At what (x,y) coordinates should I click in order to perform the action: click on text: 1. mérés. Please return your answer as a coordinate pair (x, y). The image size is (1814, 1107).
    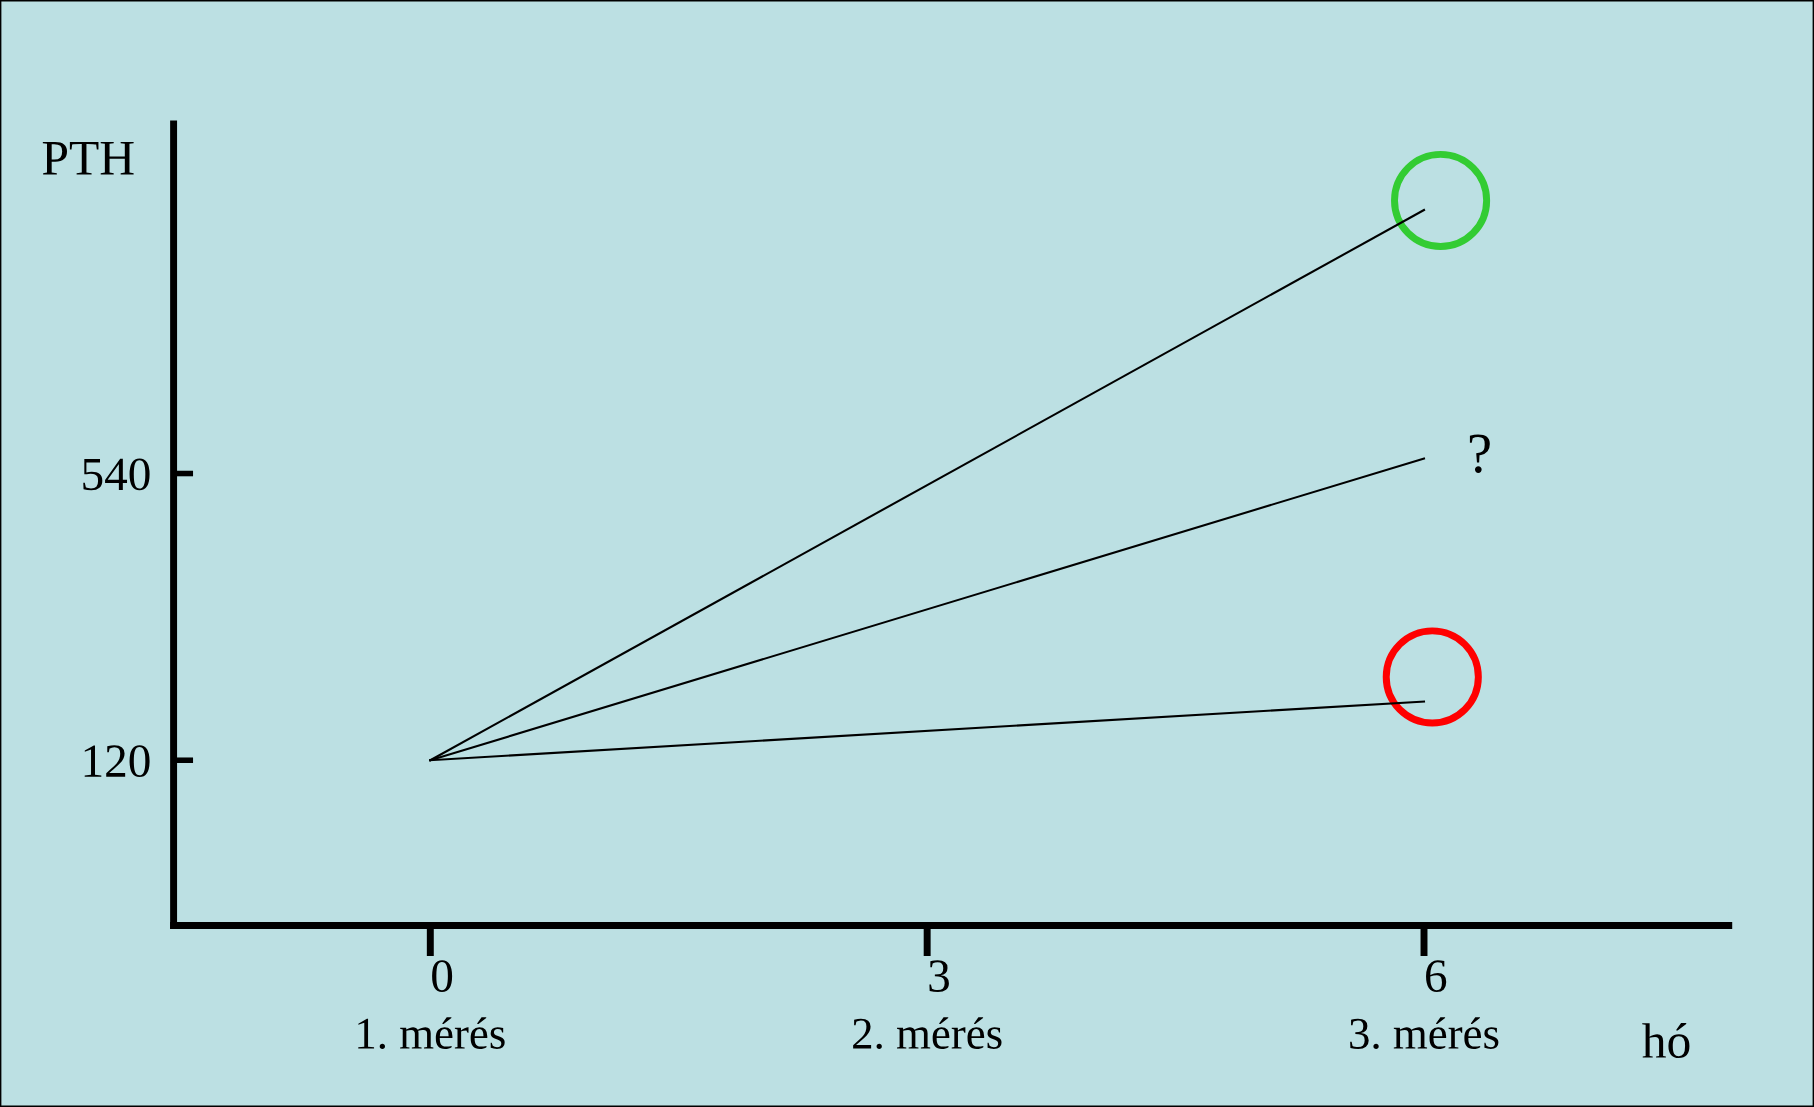
    Looking at the image, I should click on (431, 1033).